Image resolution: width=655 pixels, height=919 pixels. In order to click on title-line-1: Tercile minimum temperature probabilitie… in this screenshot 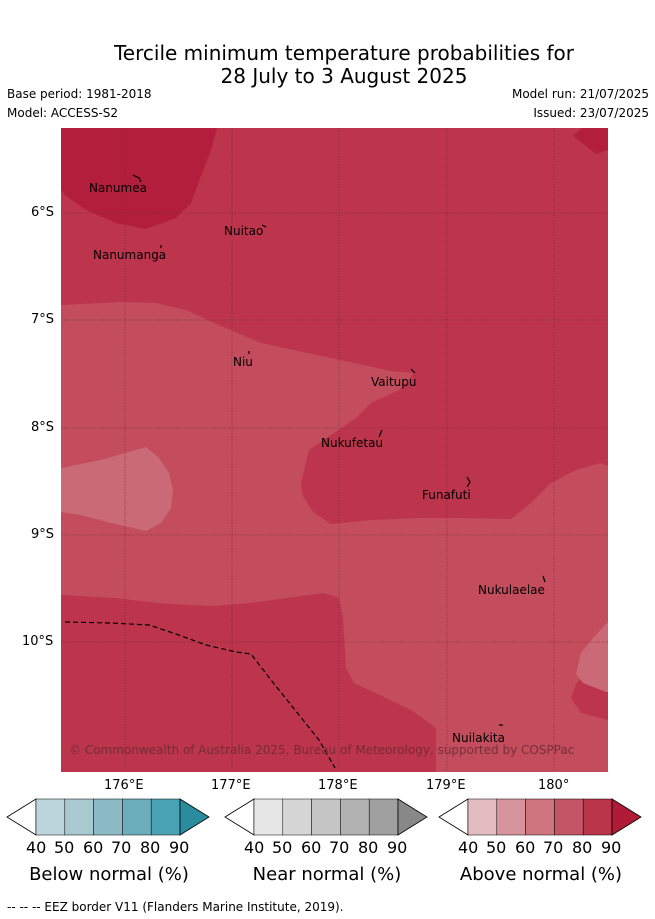, I will do `click(344, 53)`.